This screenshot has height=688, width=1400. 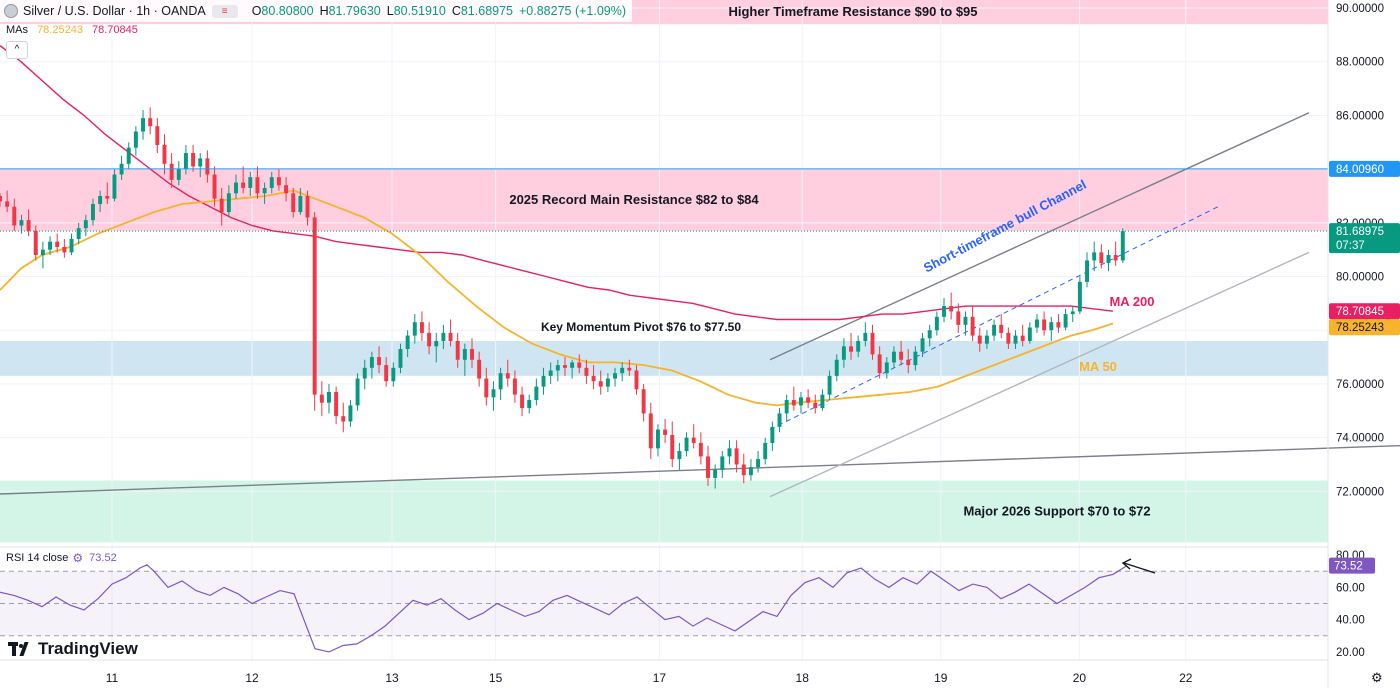 What do you see at coordinates (700, 469) in the screenshot?
I see `trendline-long-support` at bounding box center [700, 469].